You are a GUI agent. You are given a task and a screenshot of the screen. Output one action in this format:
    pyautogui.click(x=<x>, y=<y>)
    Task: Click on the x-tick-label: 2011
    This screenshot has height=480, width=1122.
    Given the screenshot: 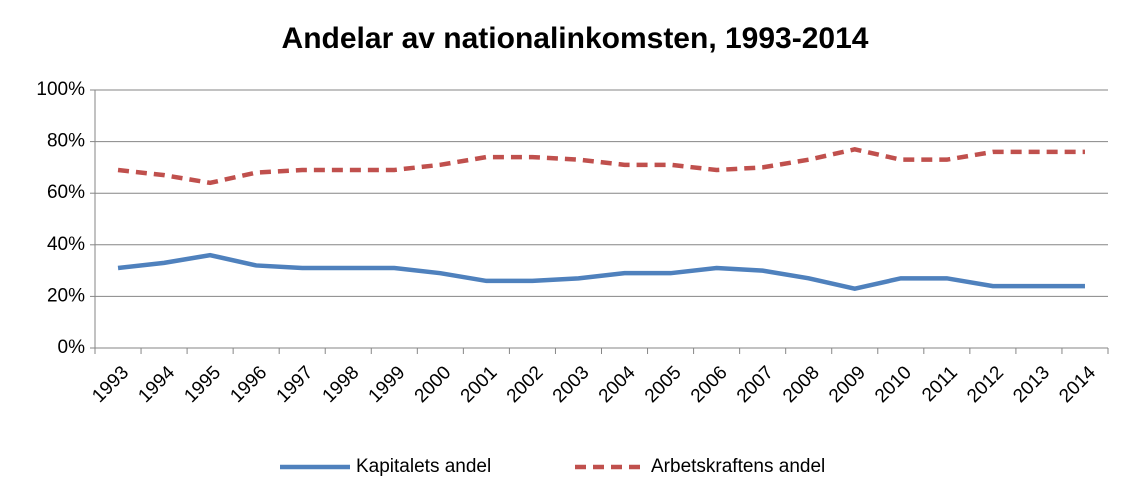 What is the action you would take?
    pyautogui.click(x=940, y=384)
    